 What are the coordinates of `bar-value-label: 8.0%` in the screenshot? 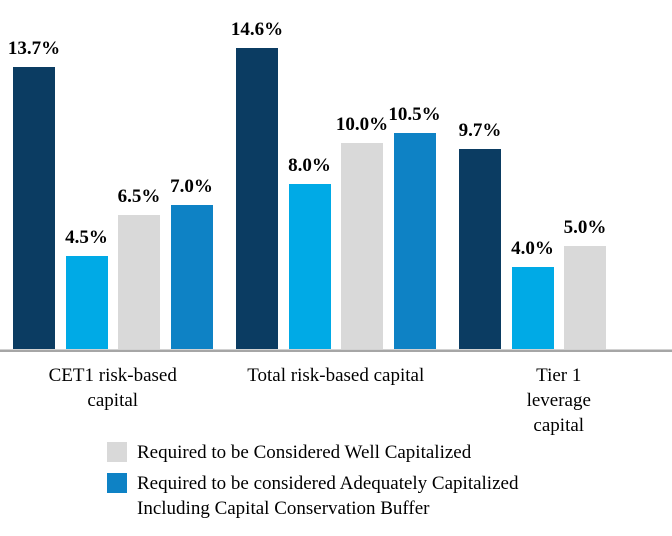 It's located at (309, 165).